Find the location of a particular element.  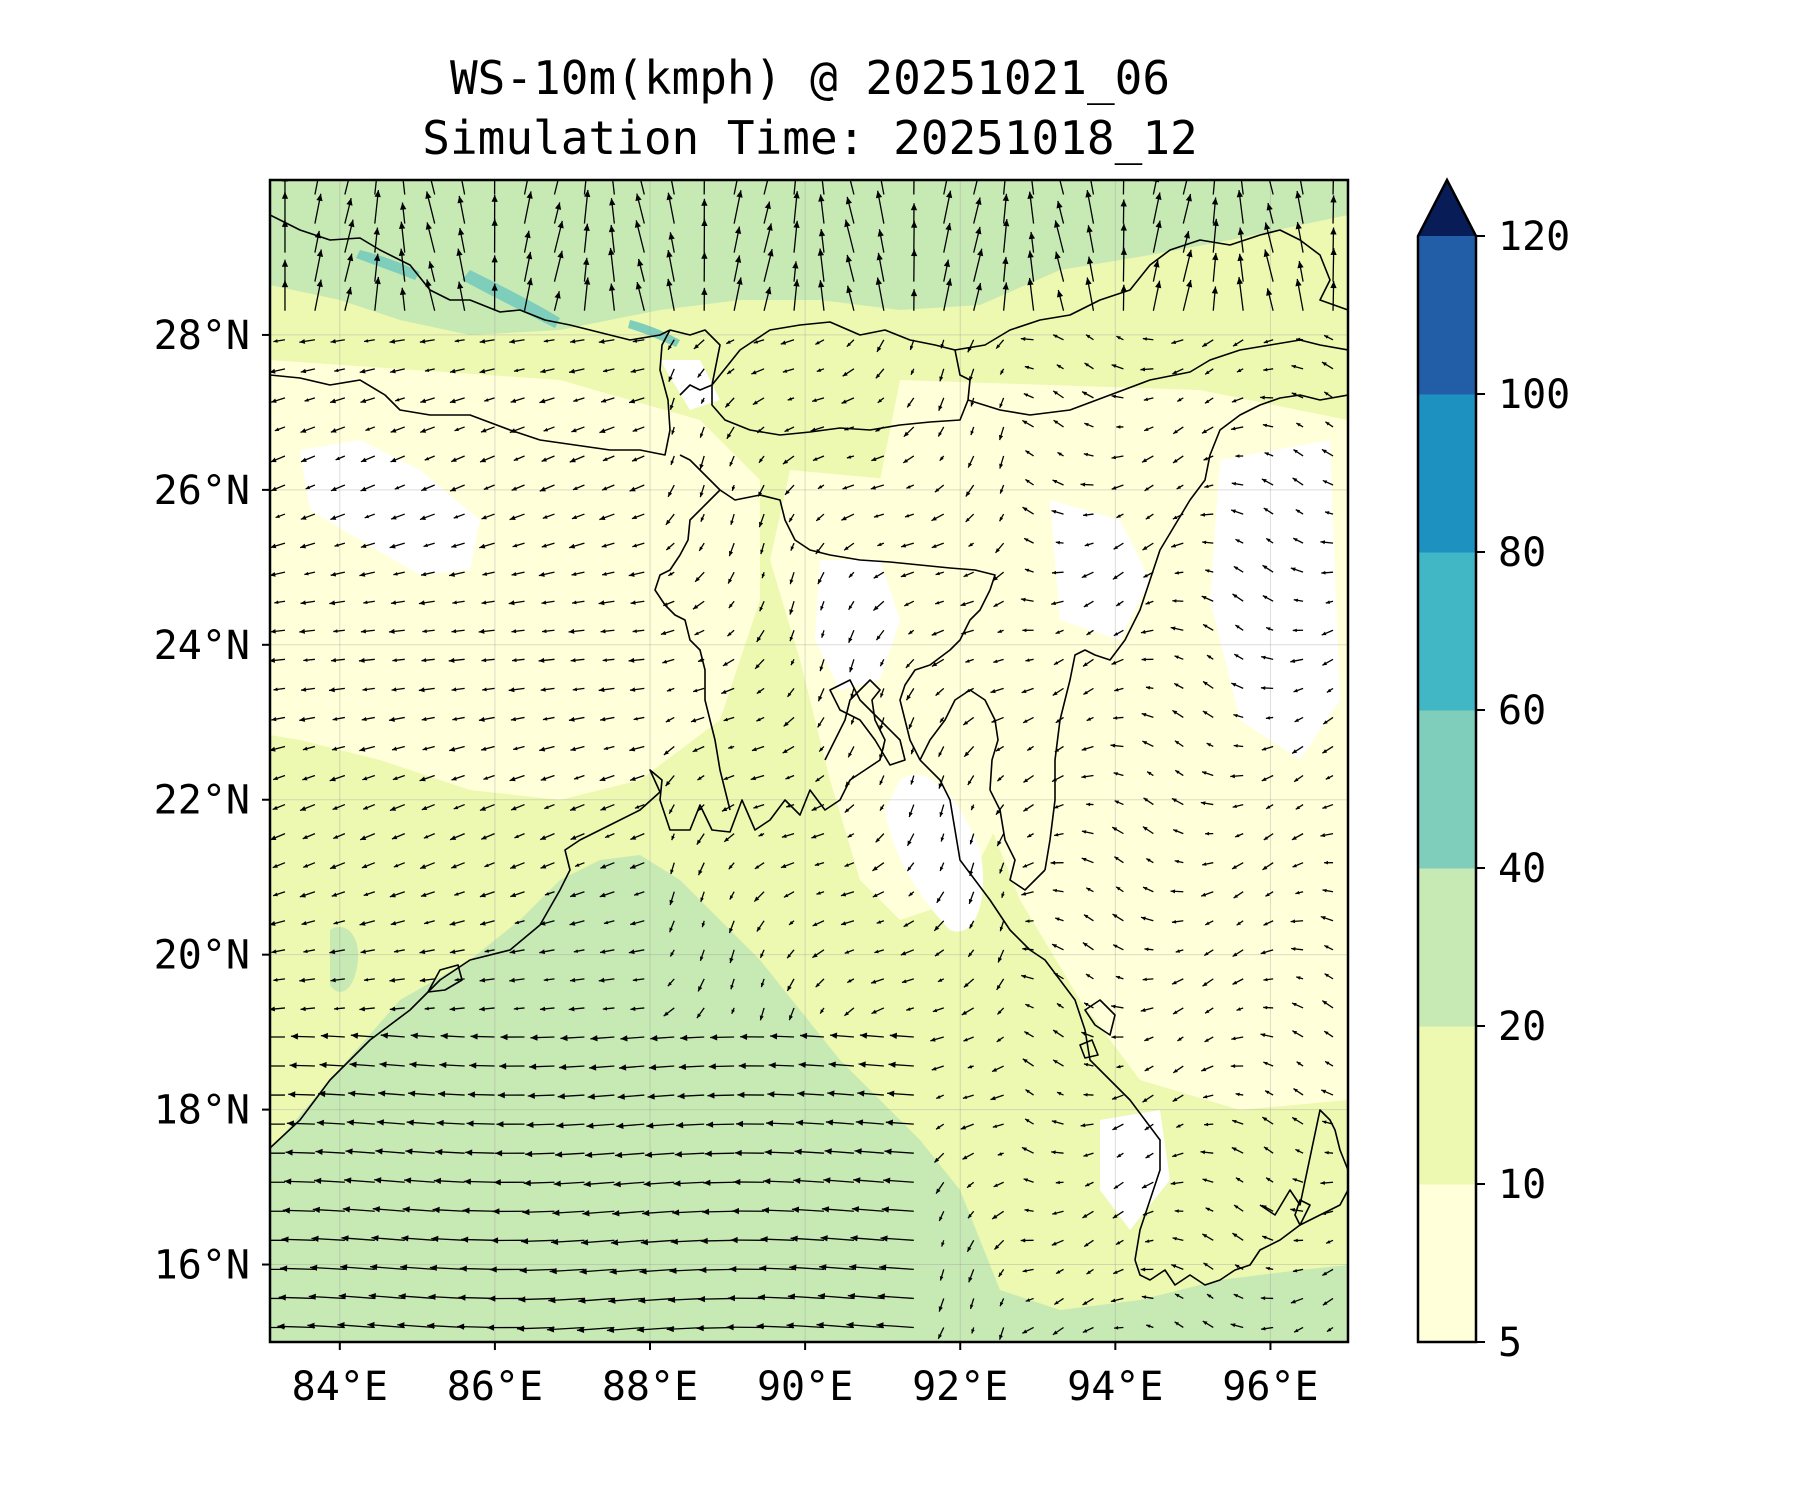

colorbar-tick-label: 120 is located at coordinates (1534, 237).